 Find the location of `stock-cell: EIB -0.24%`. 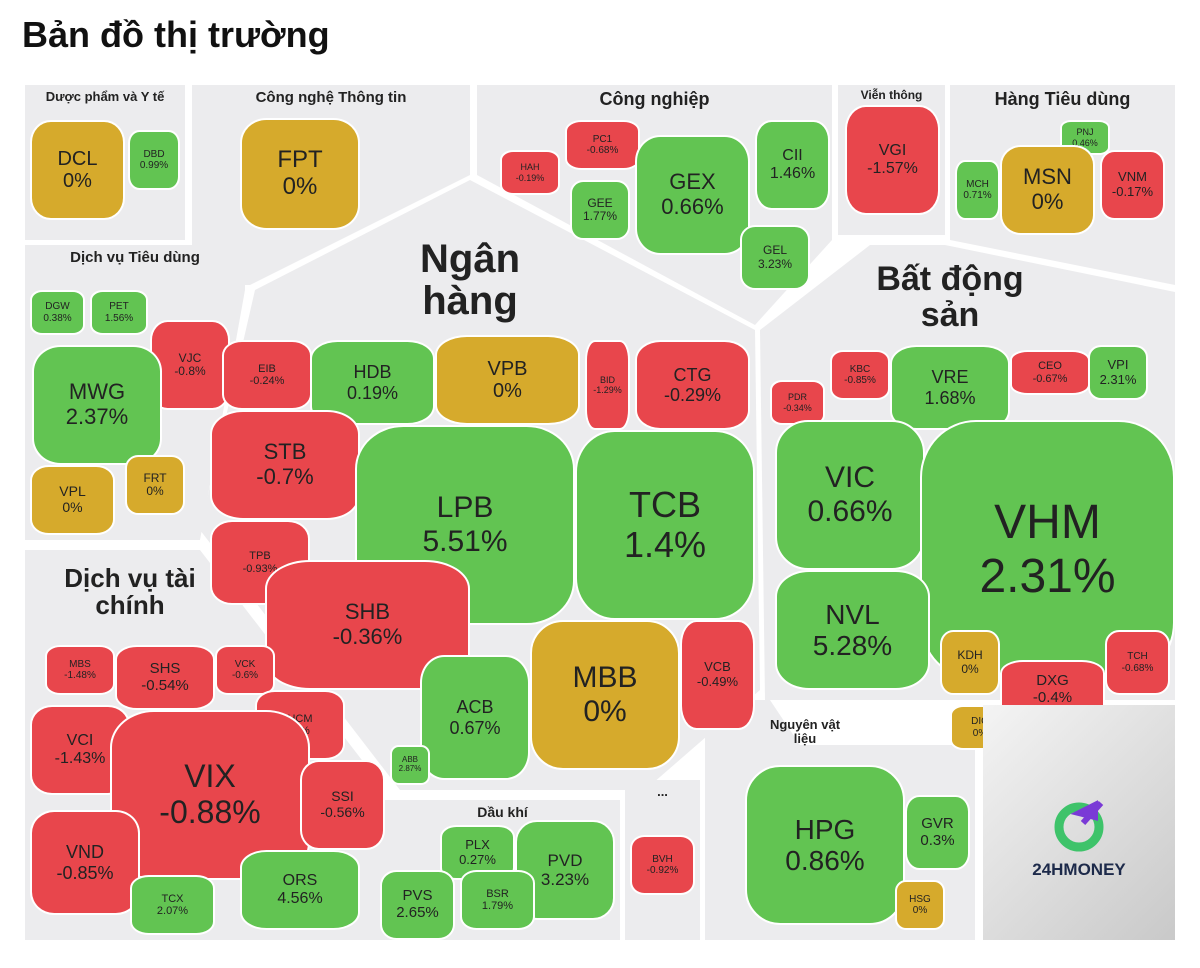

stock-cell: EIB -0.24% is located at coordinates (267, 375).